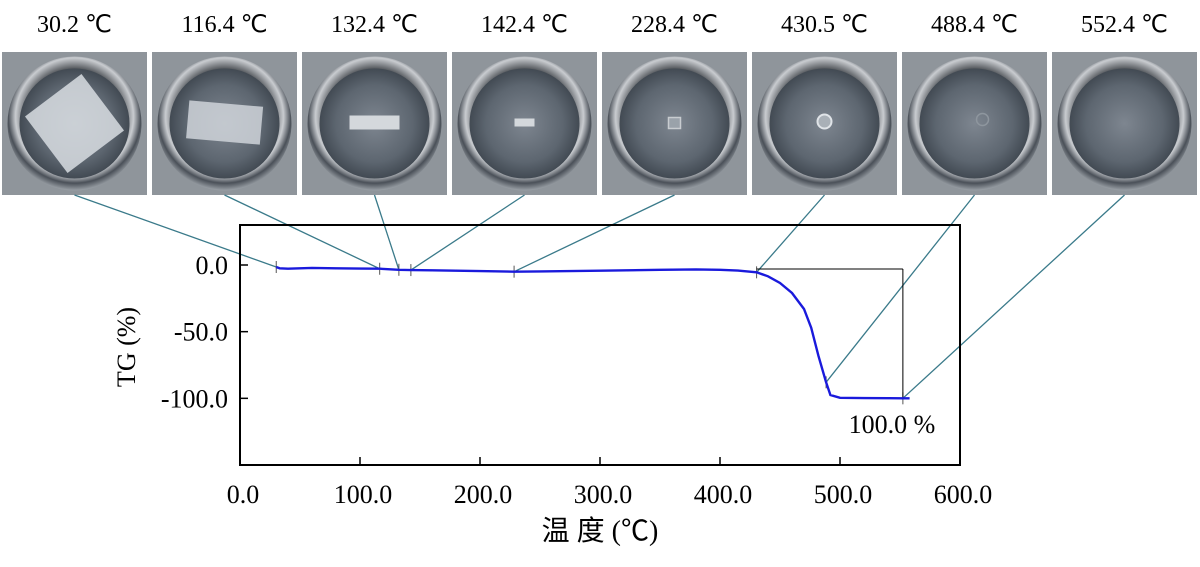  Describe the element at coordinates (963, 494) in the screenshot. I see `x-tick-label: 600.0` at that location.